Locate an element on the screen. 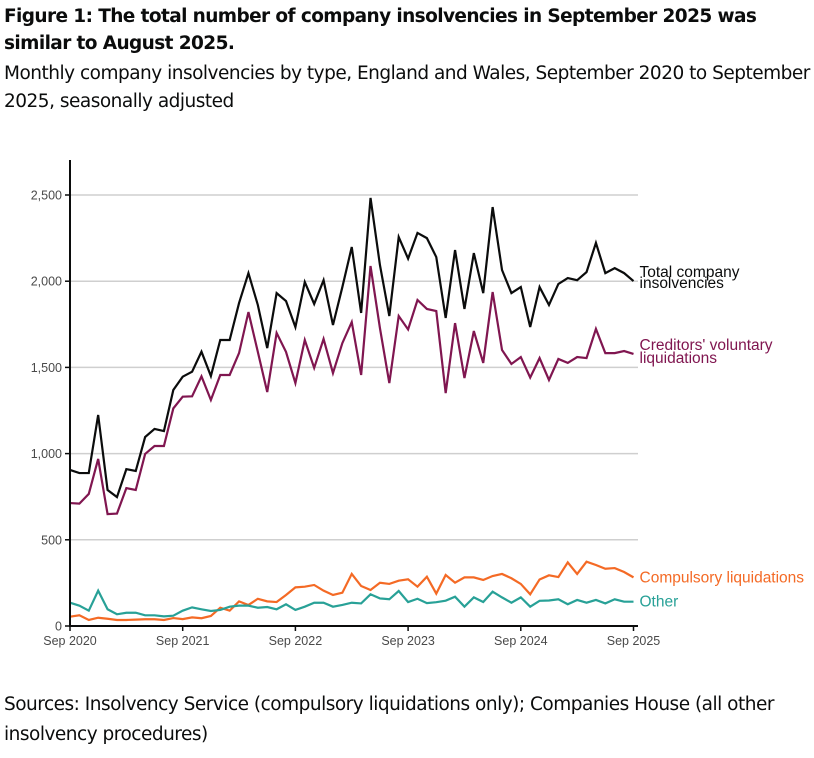 The height and width of the screenshot is (758, 814). y-tick-label: 2,500 is located at coordinates (46, 196).